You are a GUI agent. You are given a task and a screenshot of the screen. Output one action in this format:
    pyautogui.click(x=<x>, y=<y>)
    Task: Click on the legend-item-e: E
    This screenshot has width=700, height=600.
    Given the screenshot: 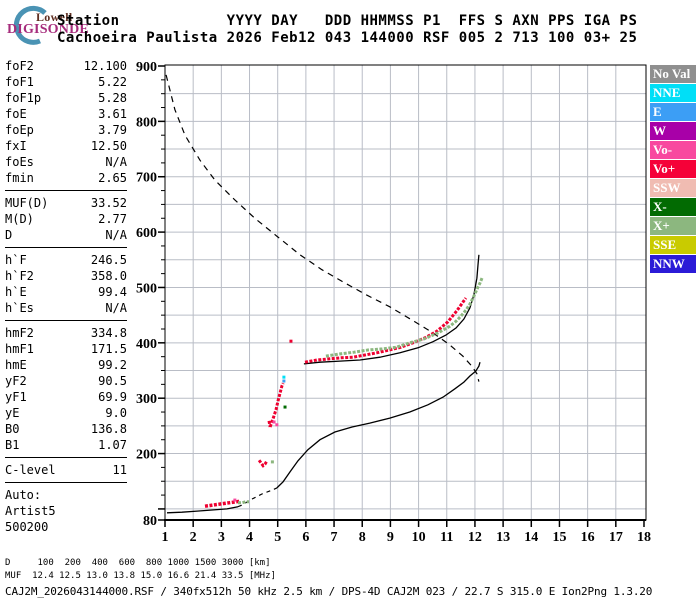 What is the action you would take?
    pyautogui.click(x=673, y=112)
    